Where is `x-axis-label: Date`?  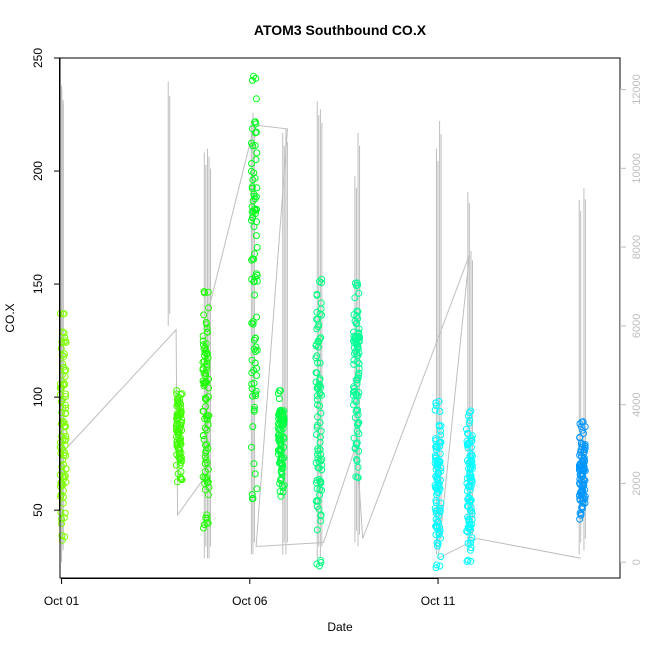
x-axis-label: Date is located at coordinates (340, 627).